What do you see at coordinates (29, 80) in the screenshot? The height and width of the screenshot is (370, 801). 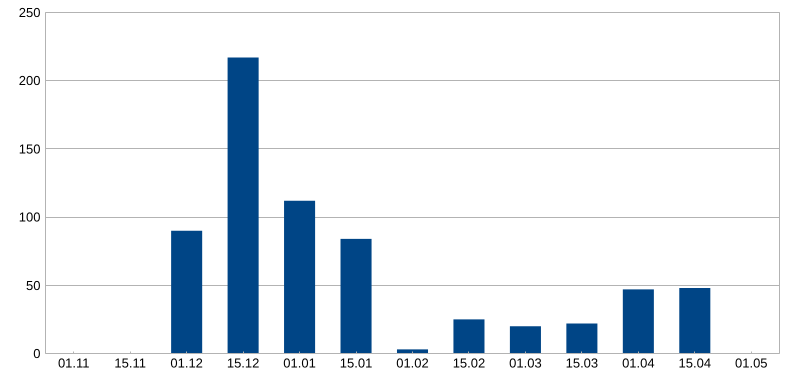 I see `y-tick-label: 200` at bounding box center [29, 80].